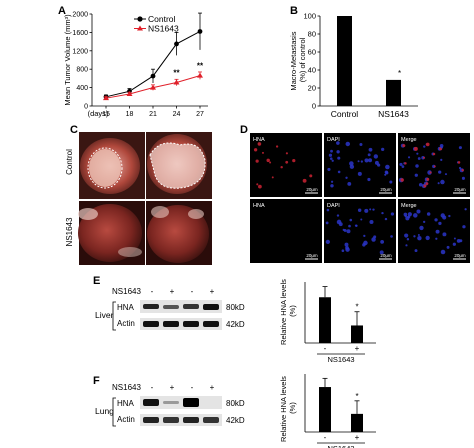  I want to click on blot-f-lane-1: -, so click(152, 387).